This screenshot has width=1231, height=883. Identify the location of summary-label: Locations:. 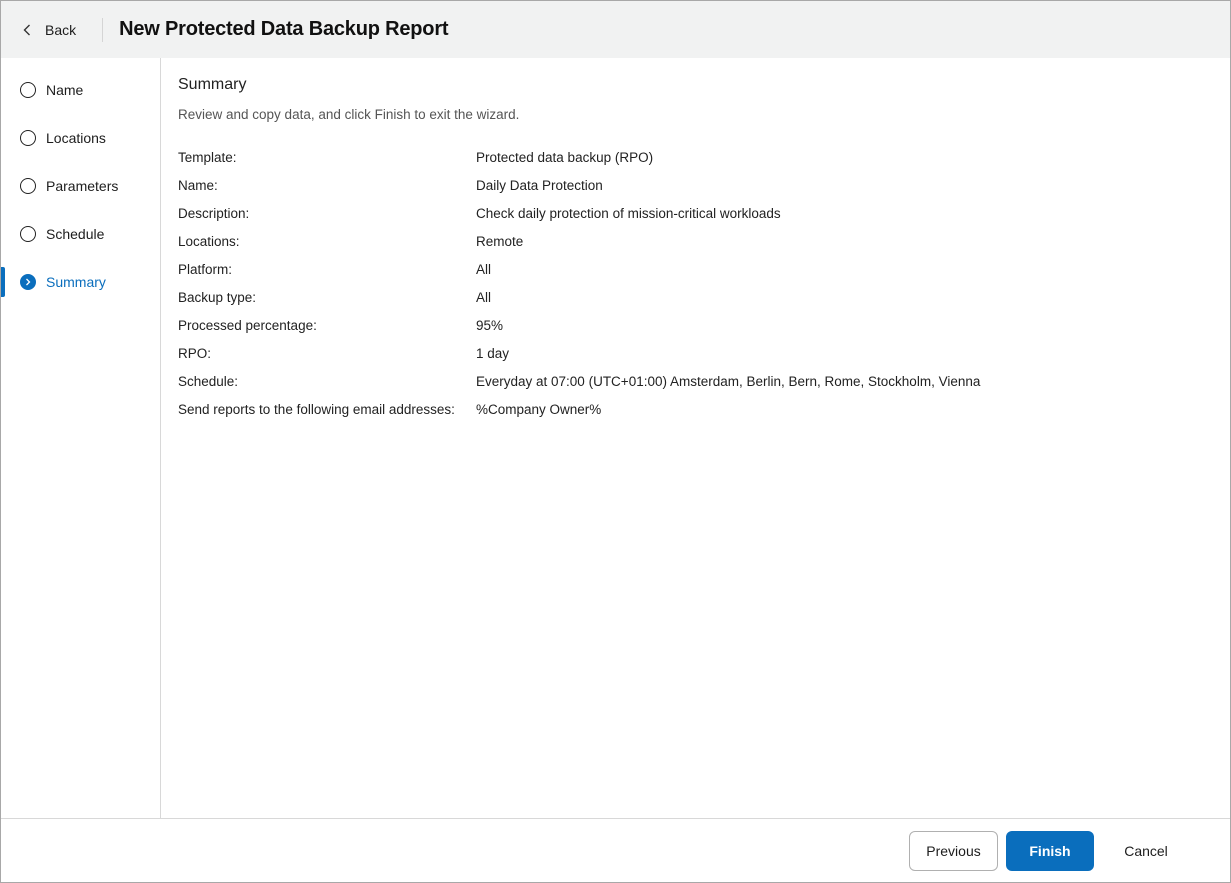
(209, 241).